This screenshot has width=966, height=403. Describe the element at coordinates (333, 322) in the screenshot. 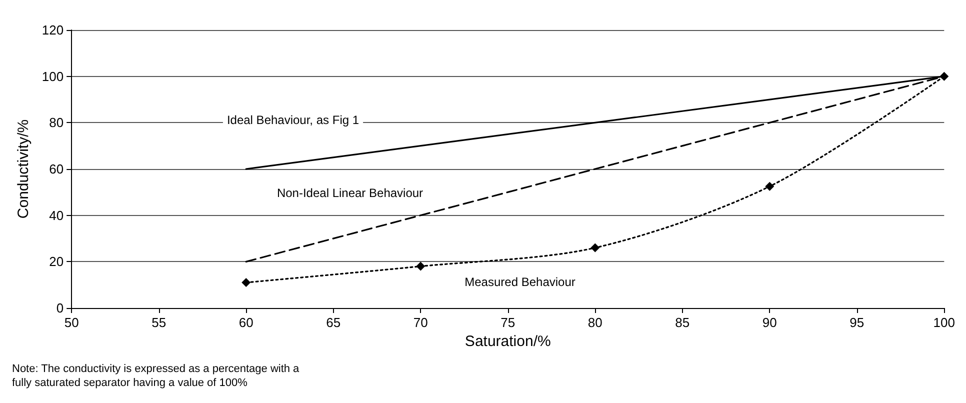

I see `x-tick-label: 65` at that location.